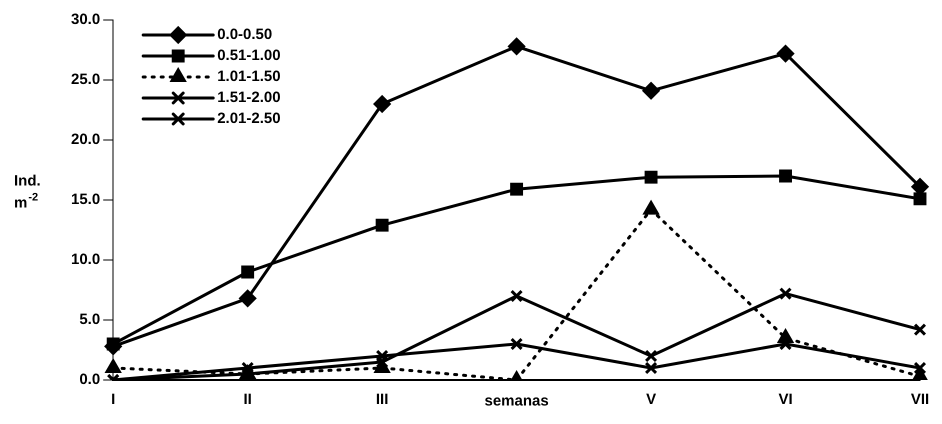  Describe the element at coordinates (85, 79) in the screenshot. I see `y-tick-label: 25.0` at that location.